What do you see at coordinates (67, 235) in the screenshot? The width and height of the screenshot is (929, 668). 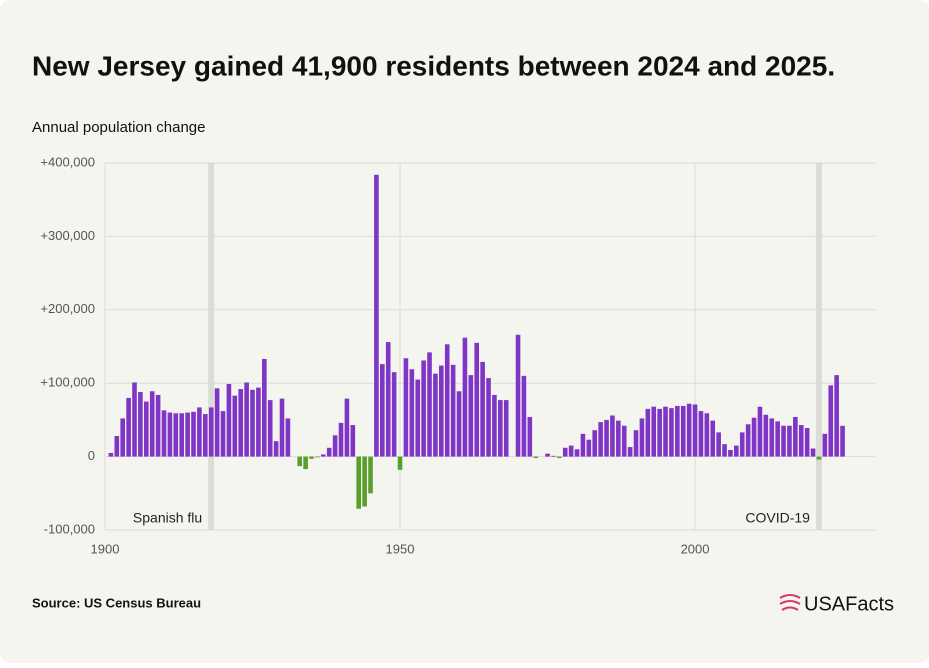 I see `y-tick-label: +300,000` at bounding box center [67, 235].